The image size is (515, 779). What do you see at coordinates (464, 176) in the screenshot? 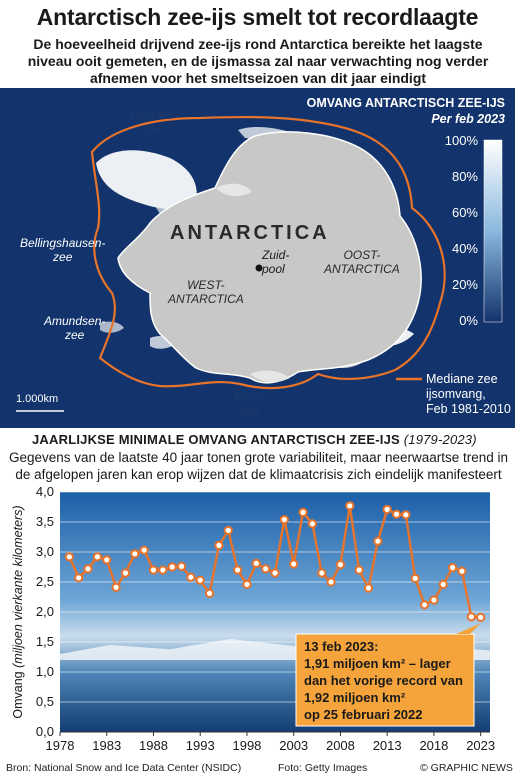
I see `legend-tick: 80%` at bounding box center [464, 176].